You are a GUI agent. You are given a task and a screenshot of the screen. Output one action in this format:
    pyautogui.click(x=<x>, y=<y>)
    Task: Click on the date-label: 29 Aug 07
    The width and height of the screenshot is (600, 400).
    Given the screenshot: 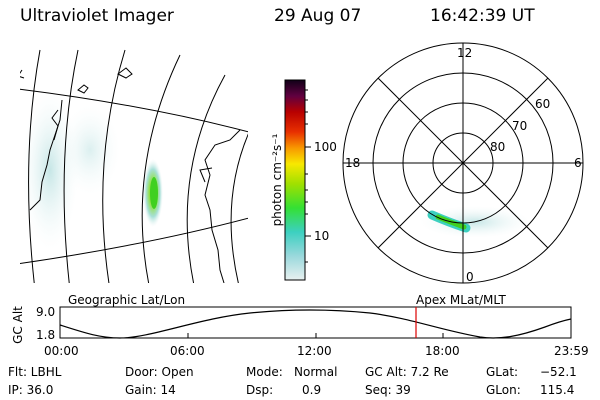 What is the action you would take?
    pyautogui.click(x=318, y=16)
    